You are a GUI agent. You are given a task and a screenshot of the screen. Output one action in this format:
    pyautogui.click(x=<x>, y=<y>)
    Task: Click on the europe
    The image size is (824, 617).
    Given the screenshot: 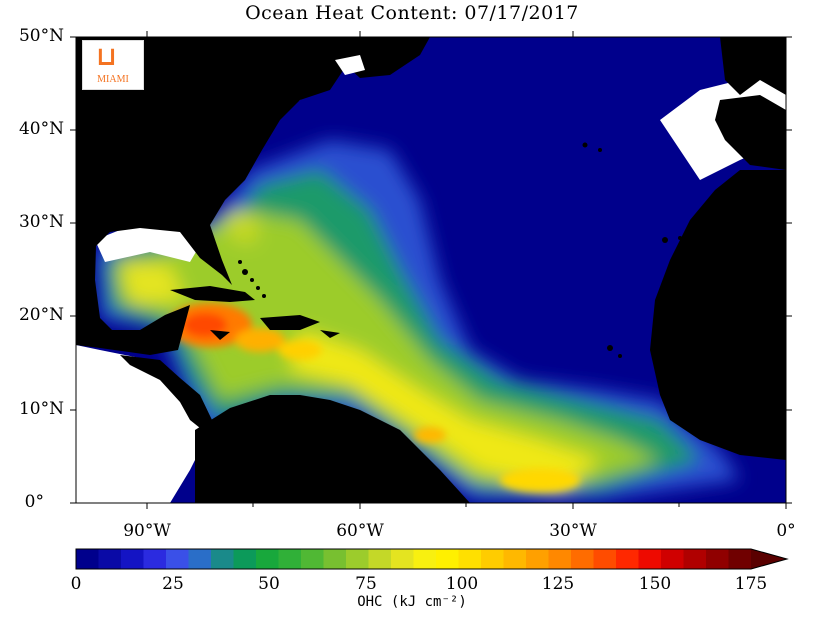 What is the action you would take?
    pyautogui.click(x=753, y=66)
    